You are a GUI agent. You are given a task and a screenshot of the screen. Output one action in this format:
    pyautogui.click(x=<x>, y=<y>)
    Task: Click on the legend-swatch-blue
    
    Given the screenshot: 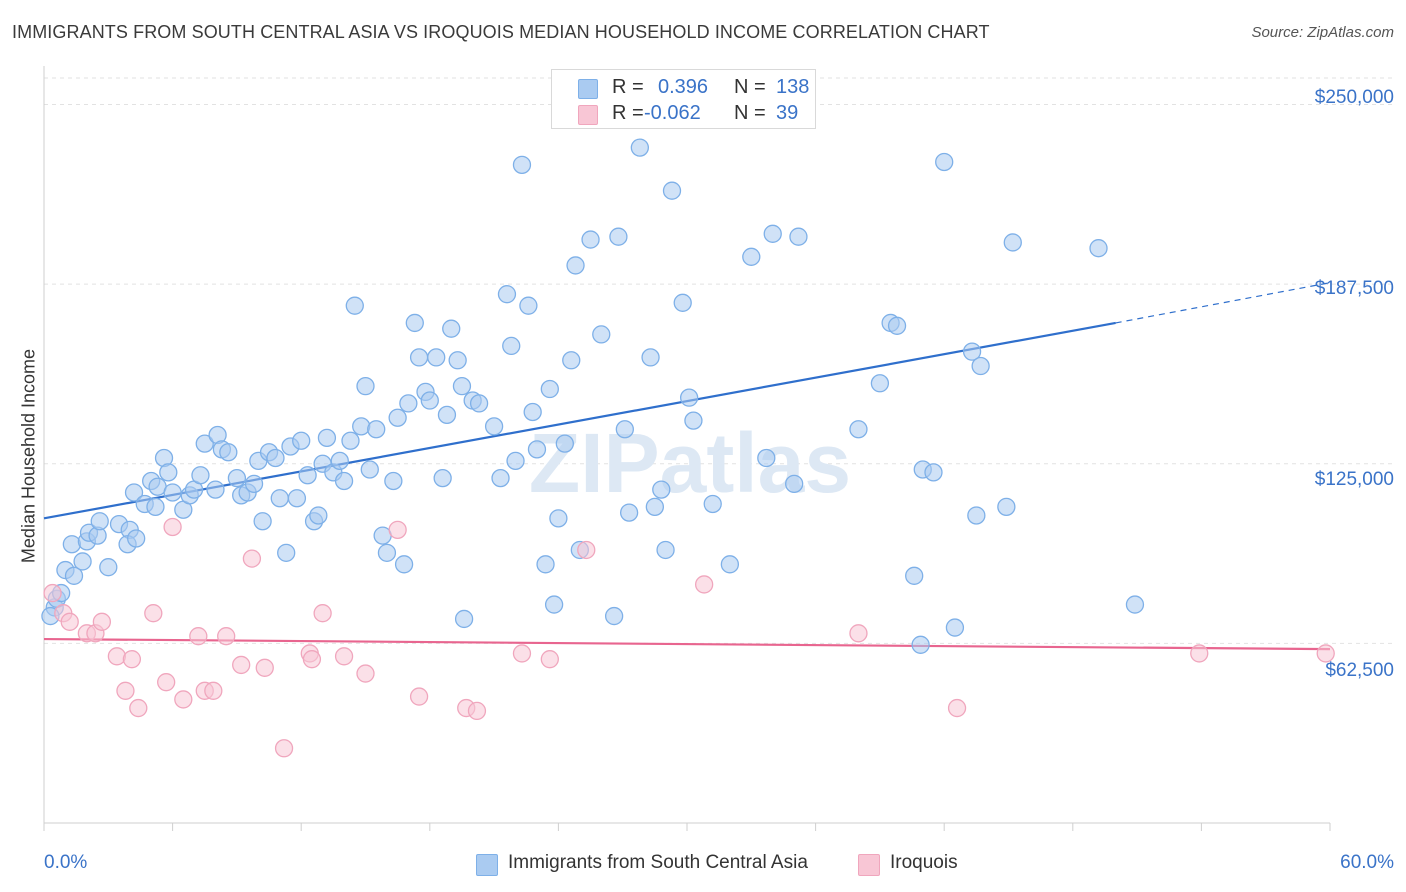 What is the action you would take?
    pyautogui.click(x=487, y=865)
    